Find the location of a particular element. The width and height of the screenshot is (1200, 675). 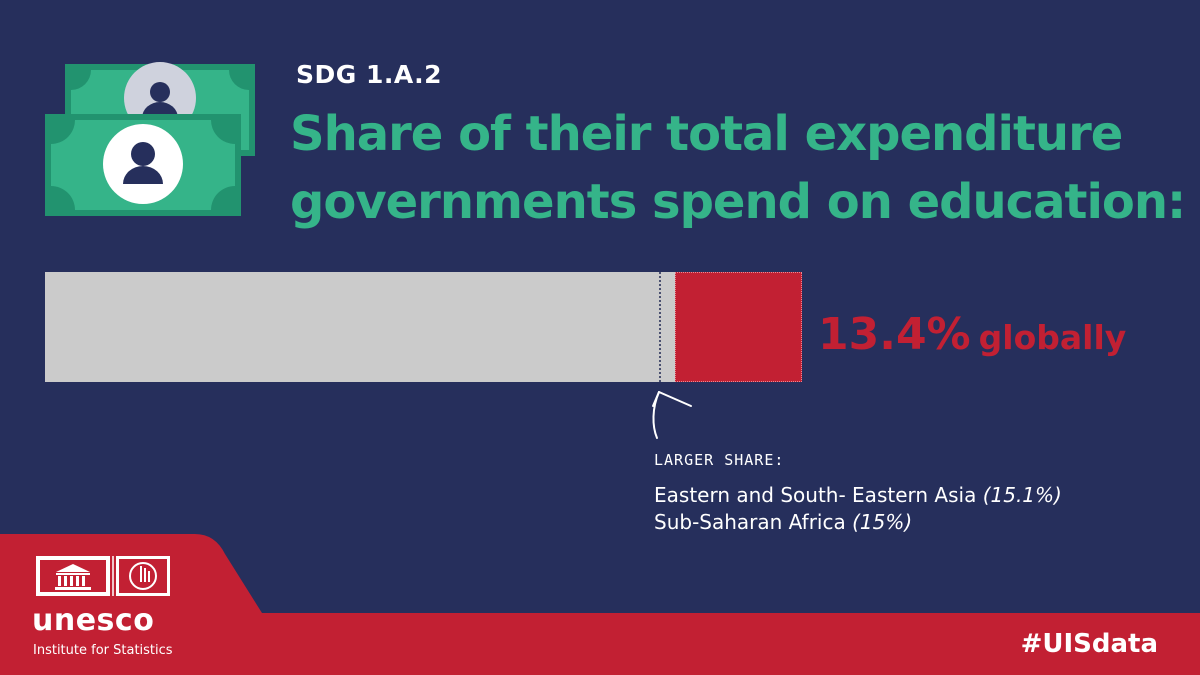

unesco-temple-logo-icon is located at coordinates (73, 576).